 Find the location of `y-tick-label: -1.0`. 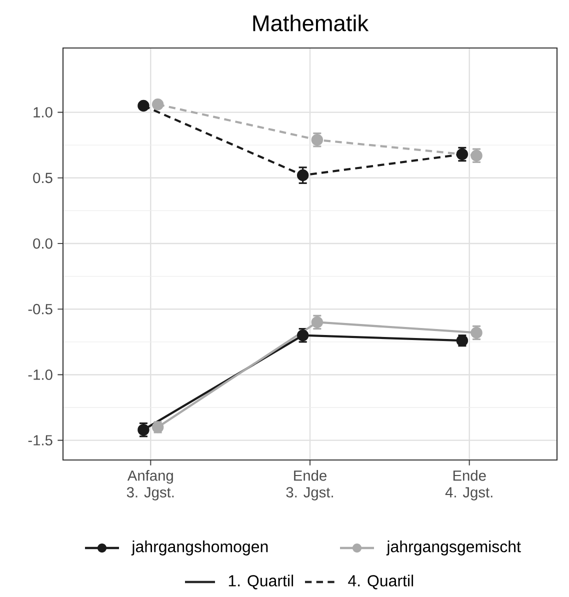

y-tick-label: -1.0 is located at coordinates (40, 375).